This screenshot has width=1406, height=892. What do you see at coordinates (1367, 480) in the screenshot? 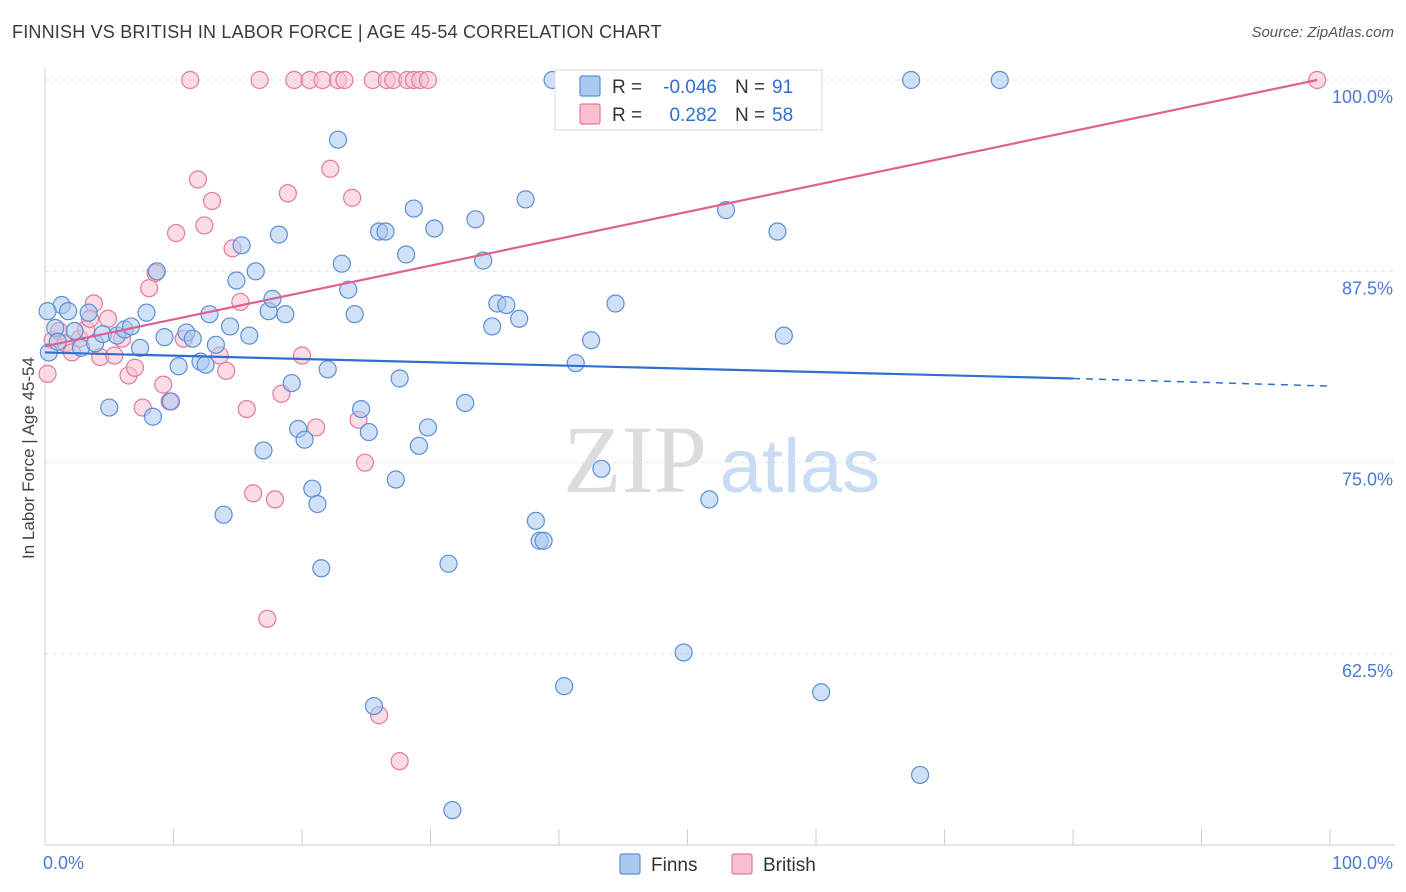
I see `y-tick-label: 75.0%` at bounding box center [1367, 480].